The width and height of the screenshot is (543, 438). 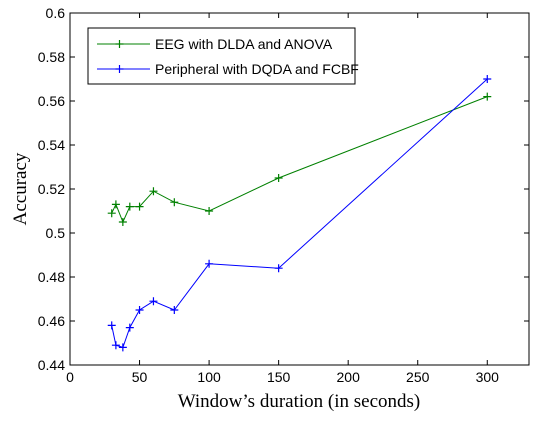 What do you see at coordinates (119, 44) in the screenshot?
I see `legend-marker-eeg` at bounding box center [119, 44].